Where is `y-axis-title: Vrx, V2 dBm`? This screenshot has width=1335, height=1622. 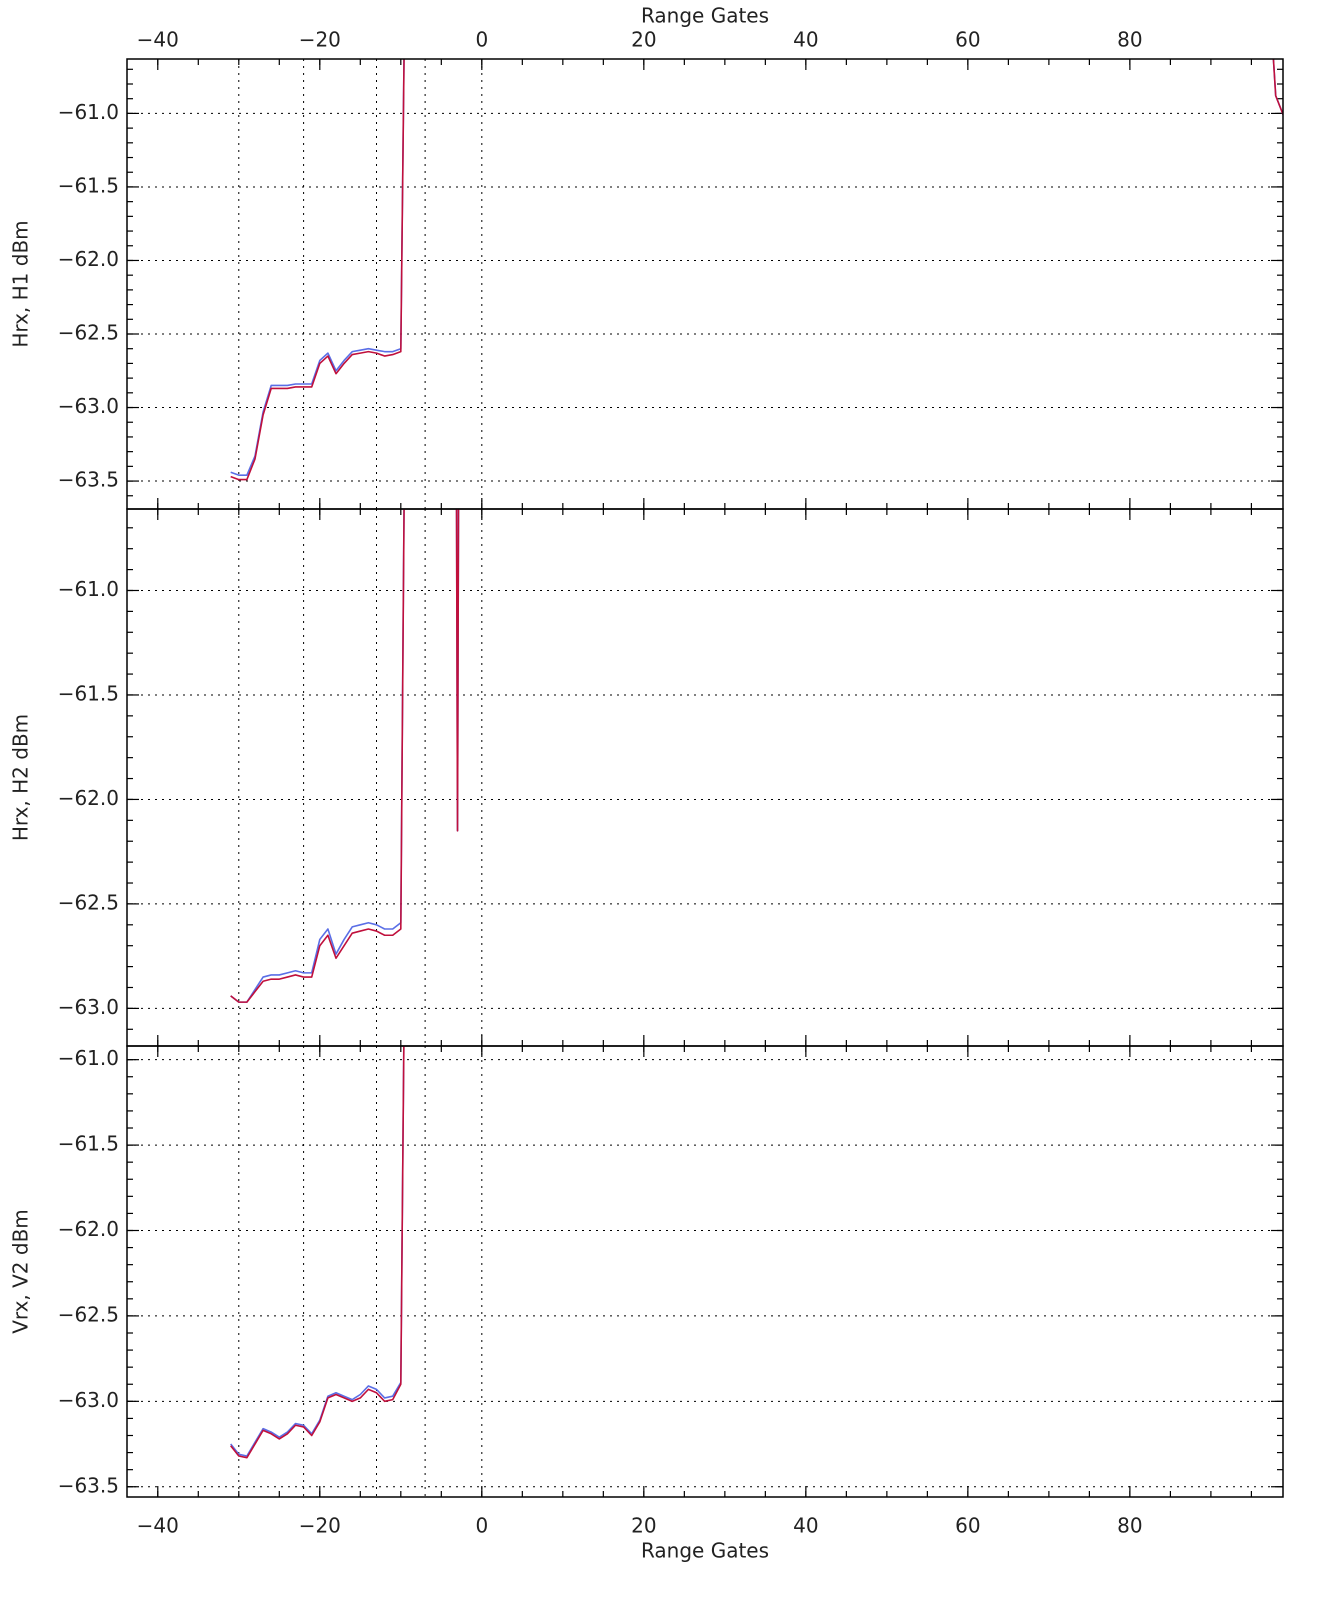
y-axis-title: Vrx, V2 dBm is located at coordinates (21, 1271).